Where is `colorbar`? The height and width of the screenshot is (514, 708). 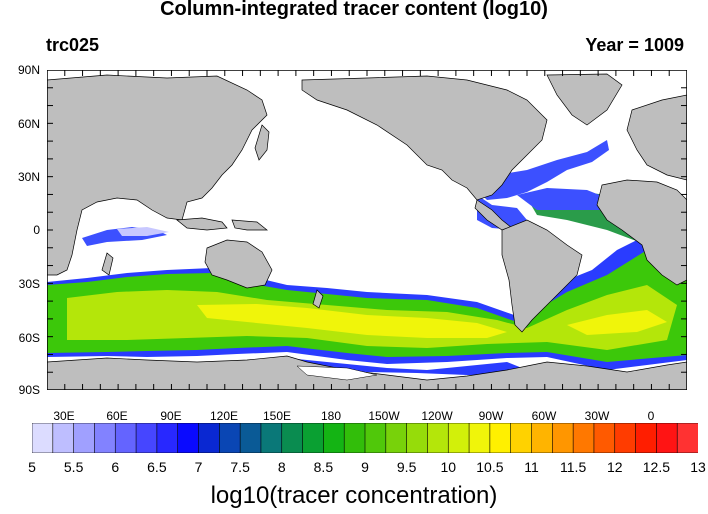
colorbar is located at coordinates (365, 438).